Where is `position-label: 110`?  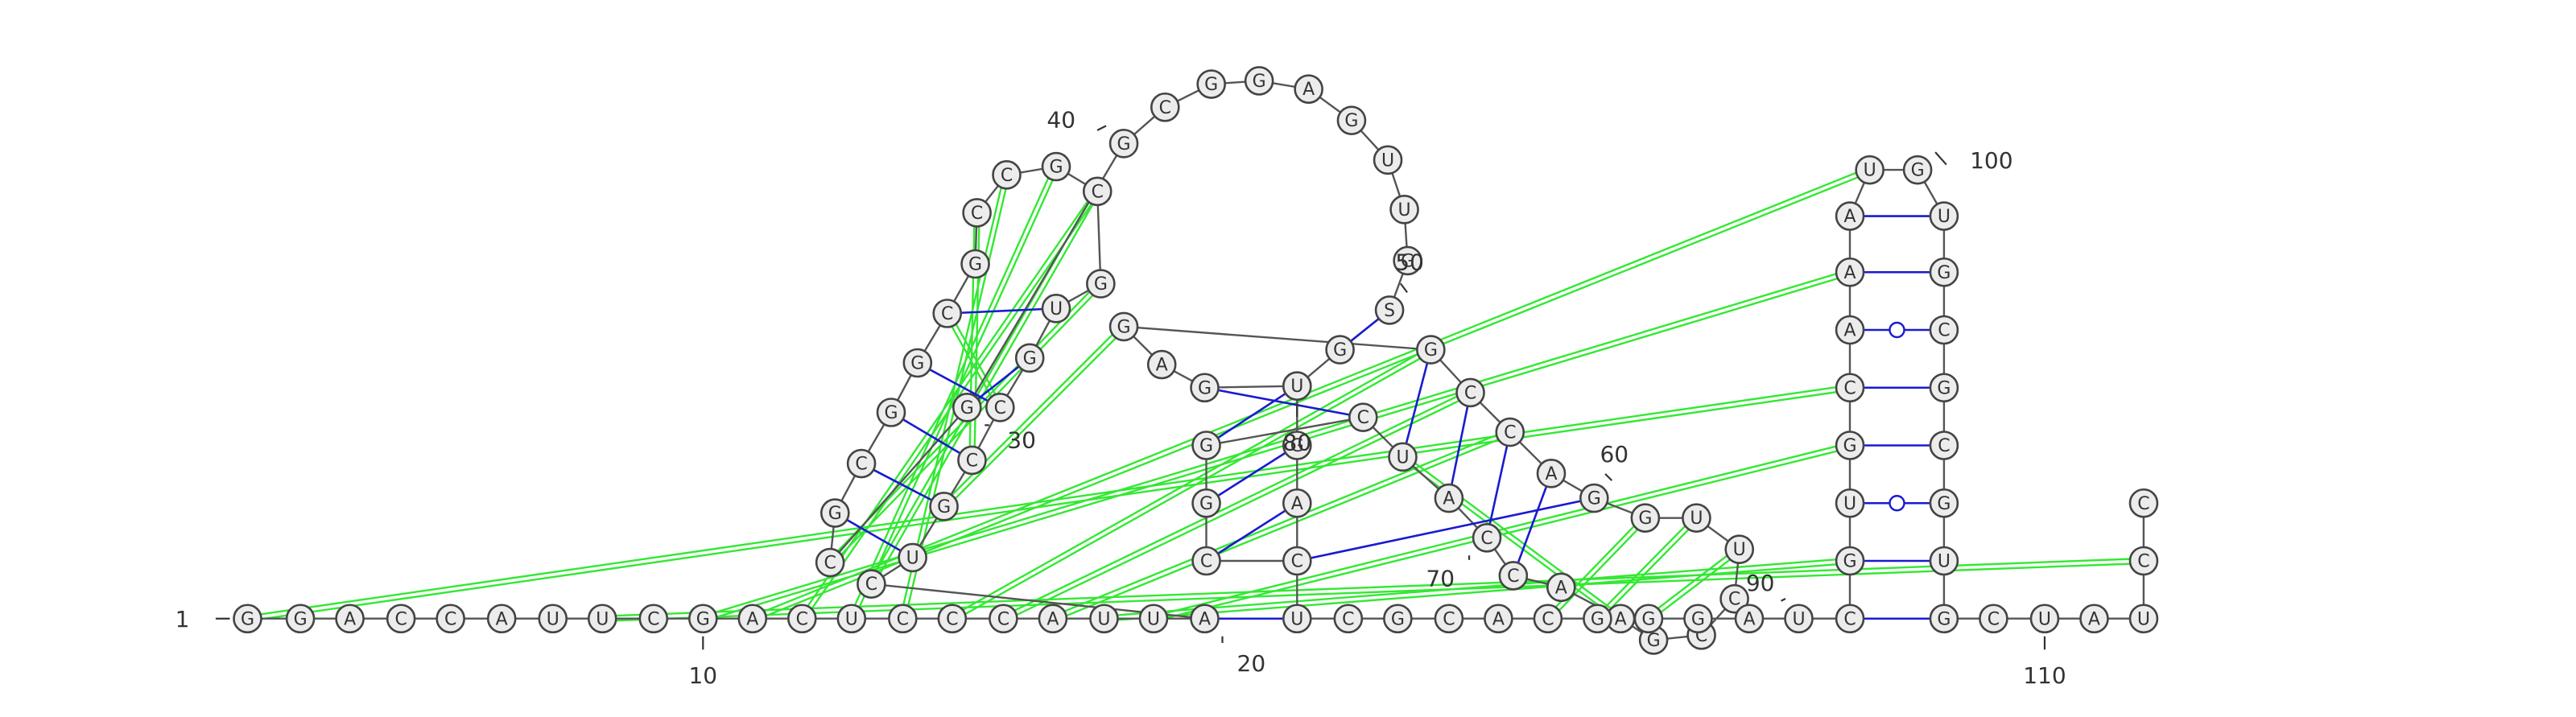
position-label: 110 is located at coordinates (2044, 675).